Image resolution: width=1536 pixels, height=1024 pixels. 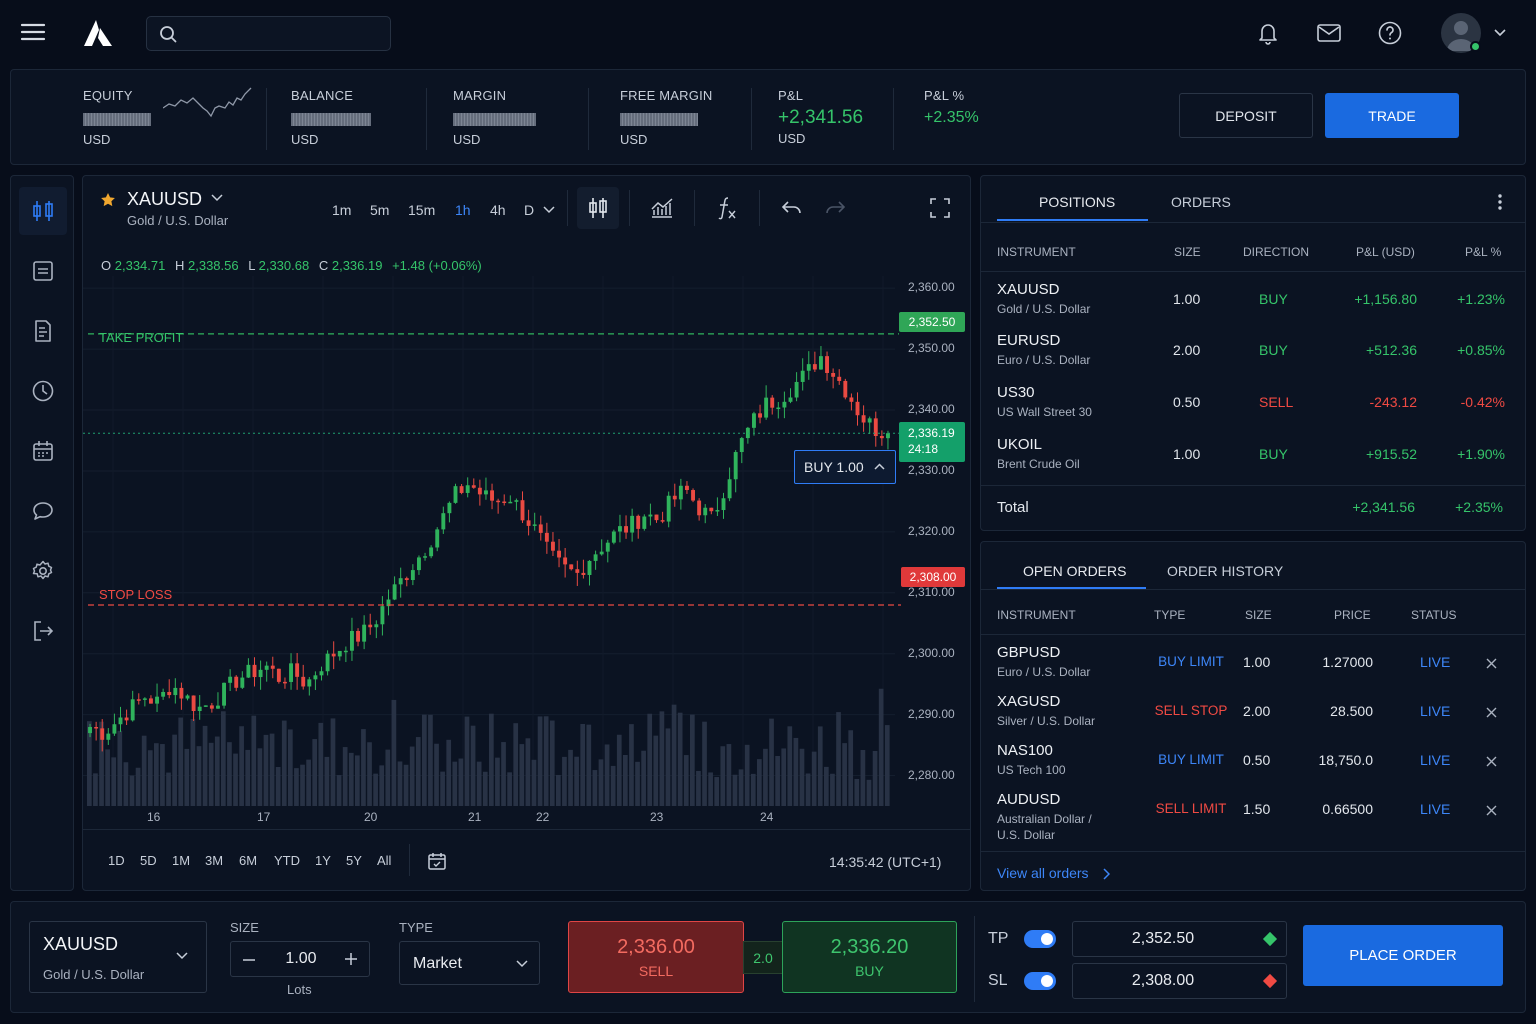 What do you see at coordinates (33, 32) in the screenshot?
I see `menu-icon` at bounding box center [33, 32].